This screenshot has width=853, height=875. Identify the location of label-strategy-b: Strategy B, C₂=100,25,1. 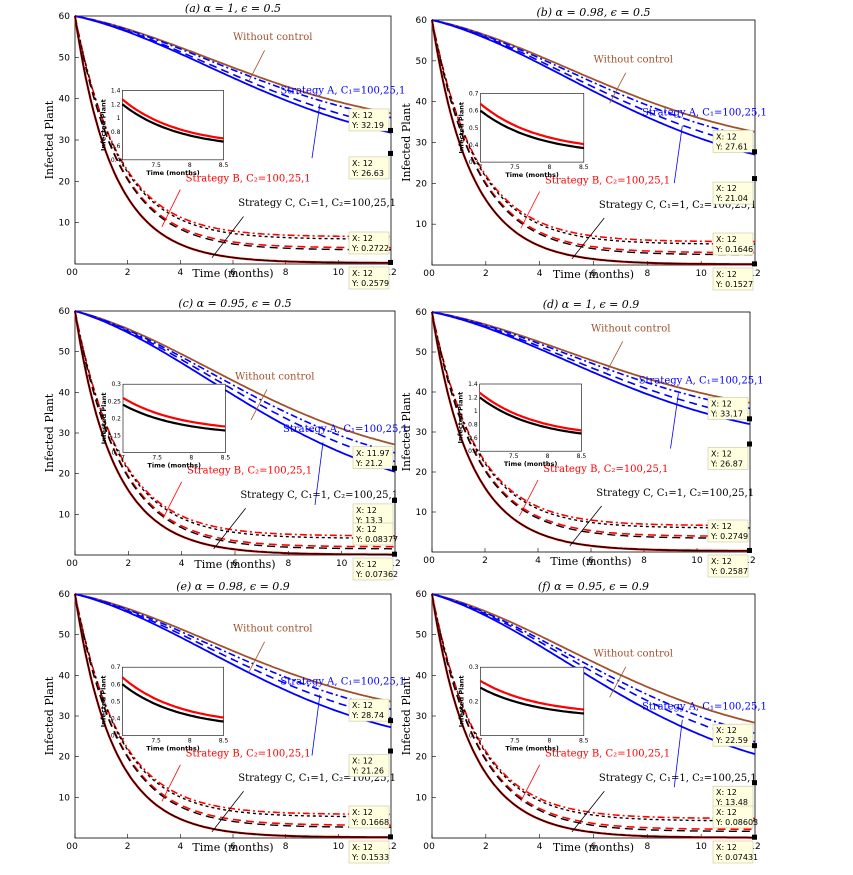
(248, 754).